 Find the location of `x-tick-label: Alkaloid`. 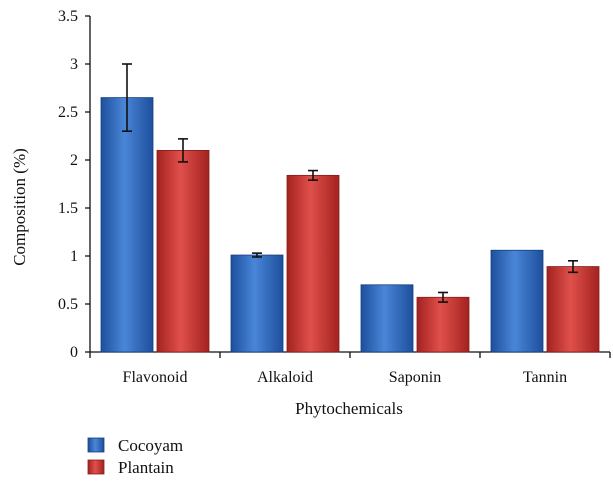

x-tick-label: Alkaloid is located at coordinates (285, 377).